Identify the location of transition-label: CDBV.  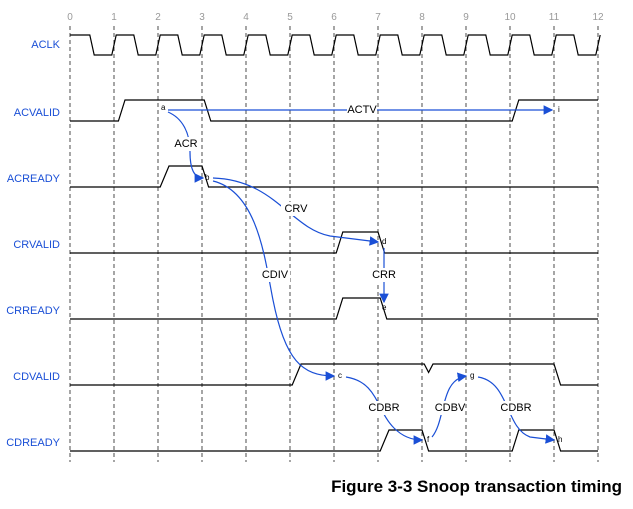
(450, 408).